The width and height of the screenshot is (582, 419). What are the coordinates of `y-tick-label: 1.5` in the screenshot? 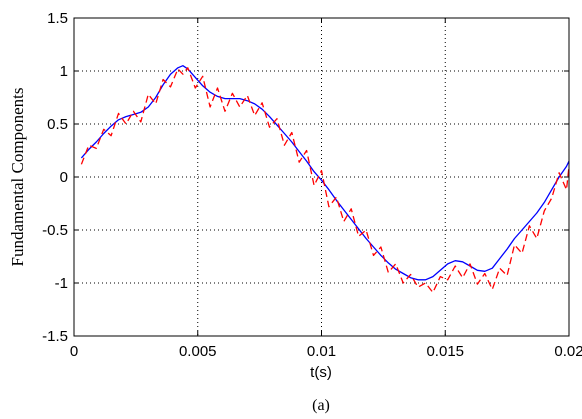 It's located at (57, 18).